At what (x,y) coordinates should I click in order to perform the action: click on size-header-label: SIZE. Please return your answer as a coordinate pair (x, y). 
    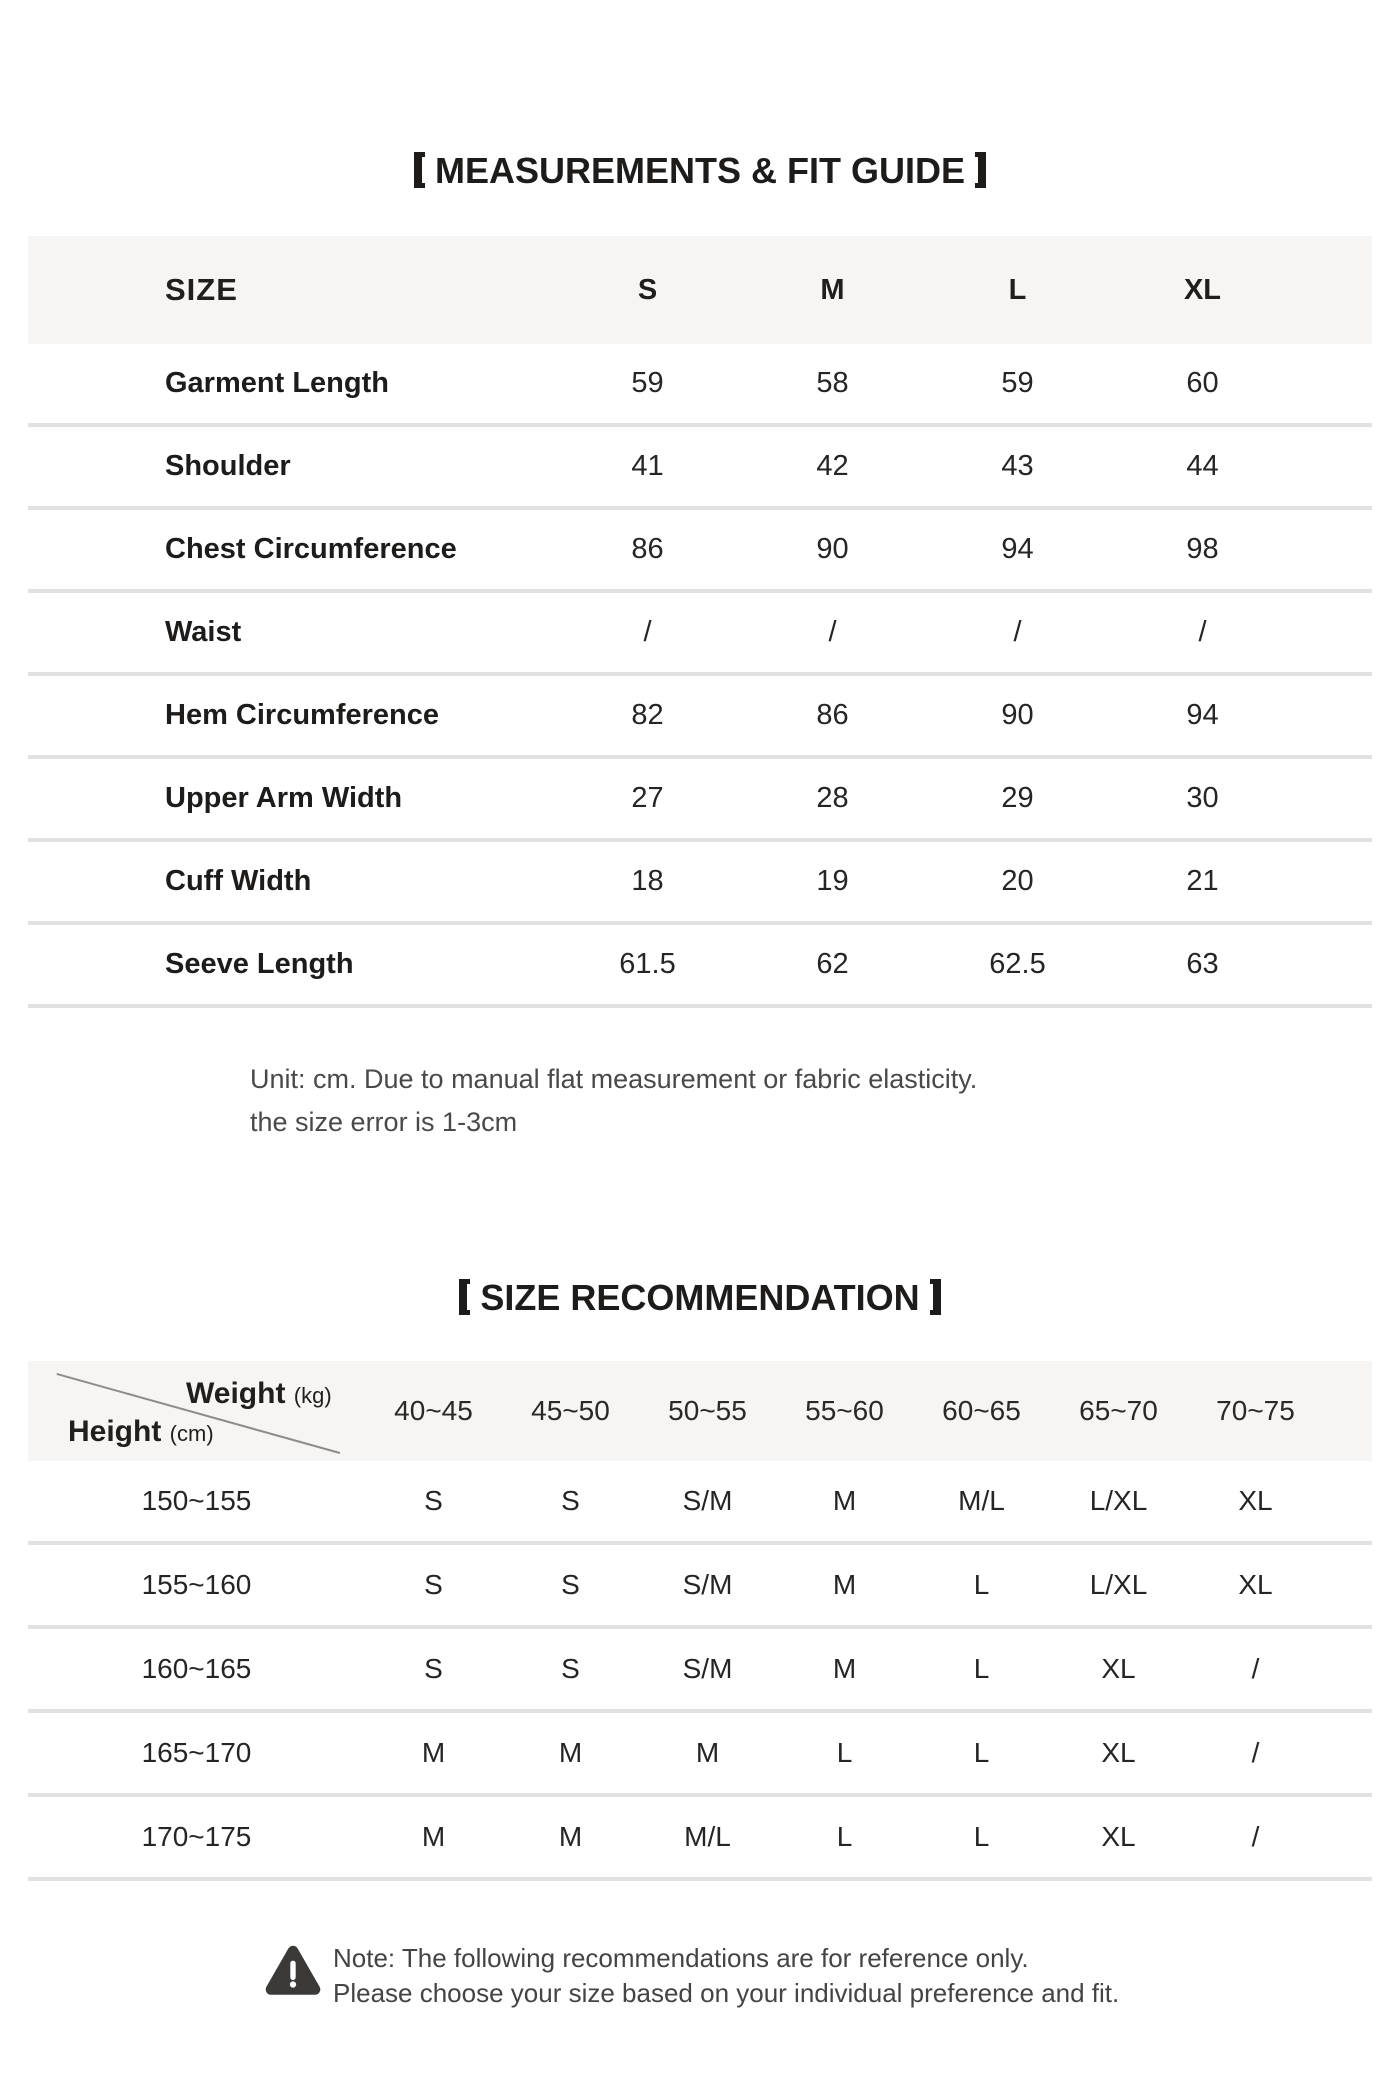
    Looking at the image, I should click on (201, 289).